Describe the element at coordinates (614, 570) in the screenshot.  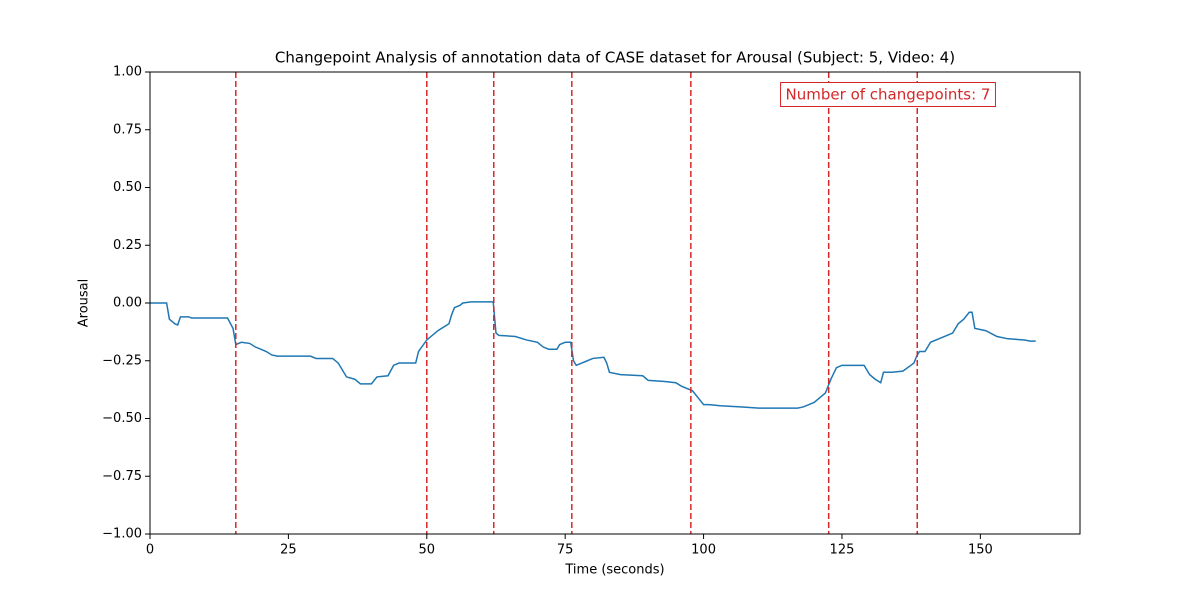
I see `x-axis-label: Time (seconds)` at that location.